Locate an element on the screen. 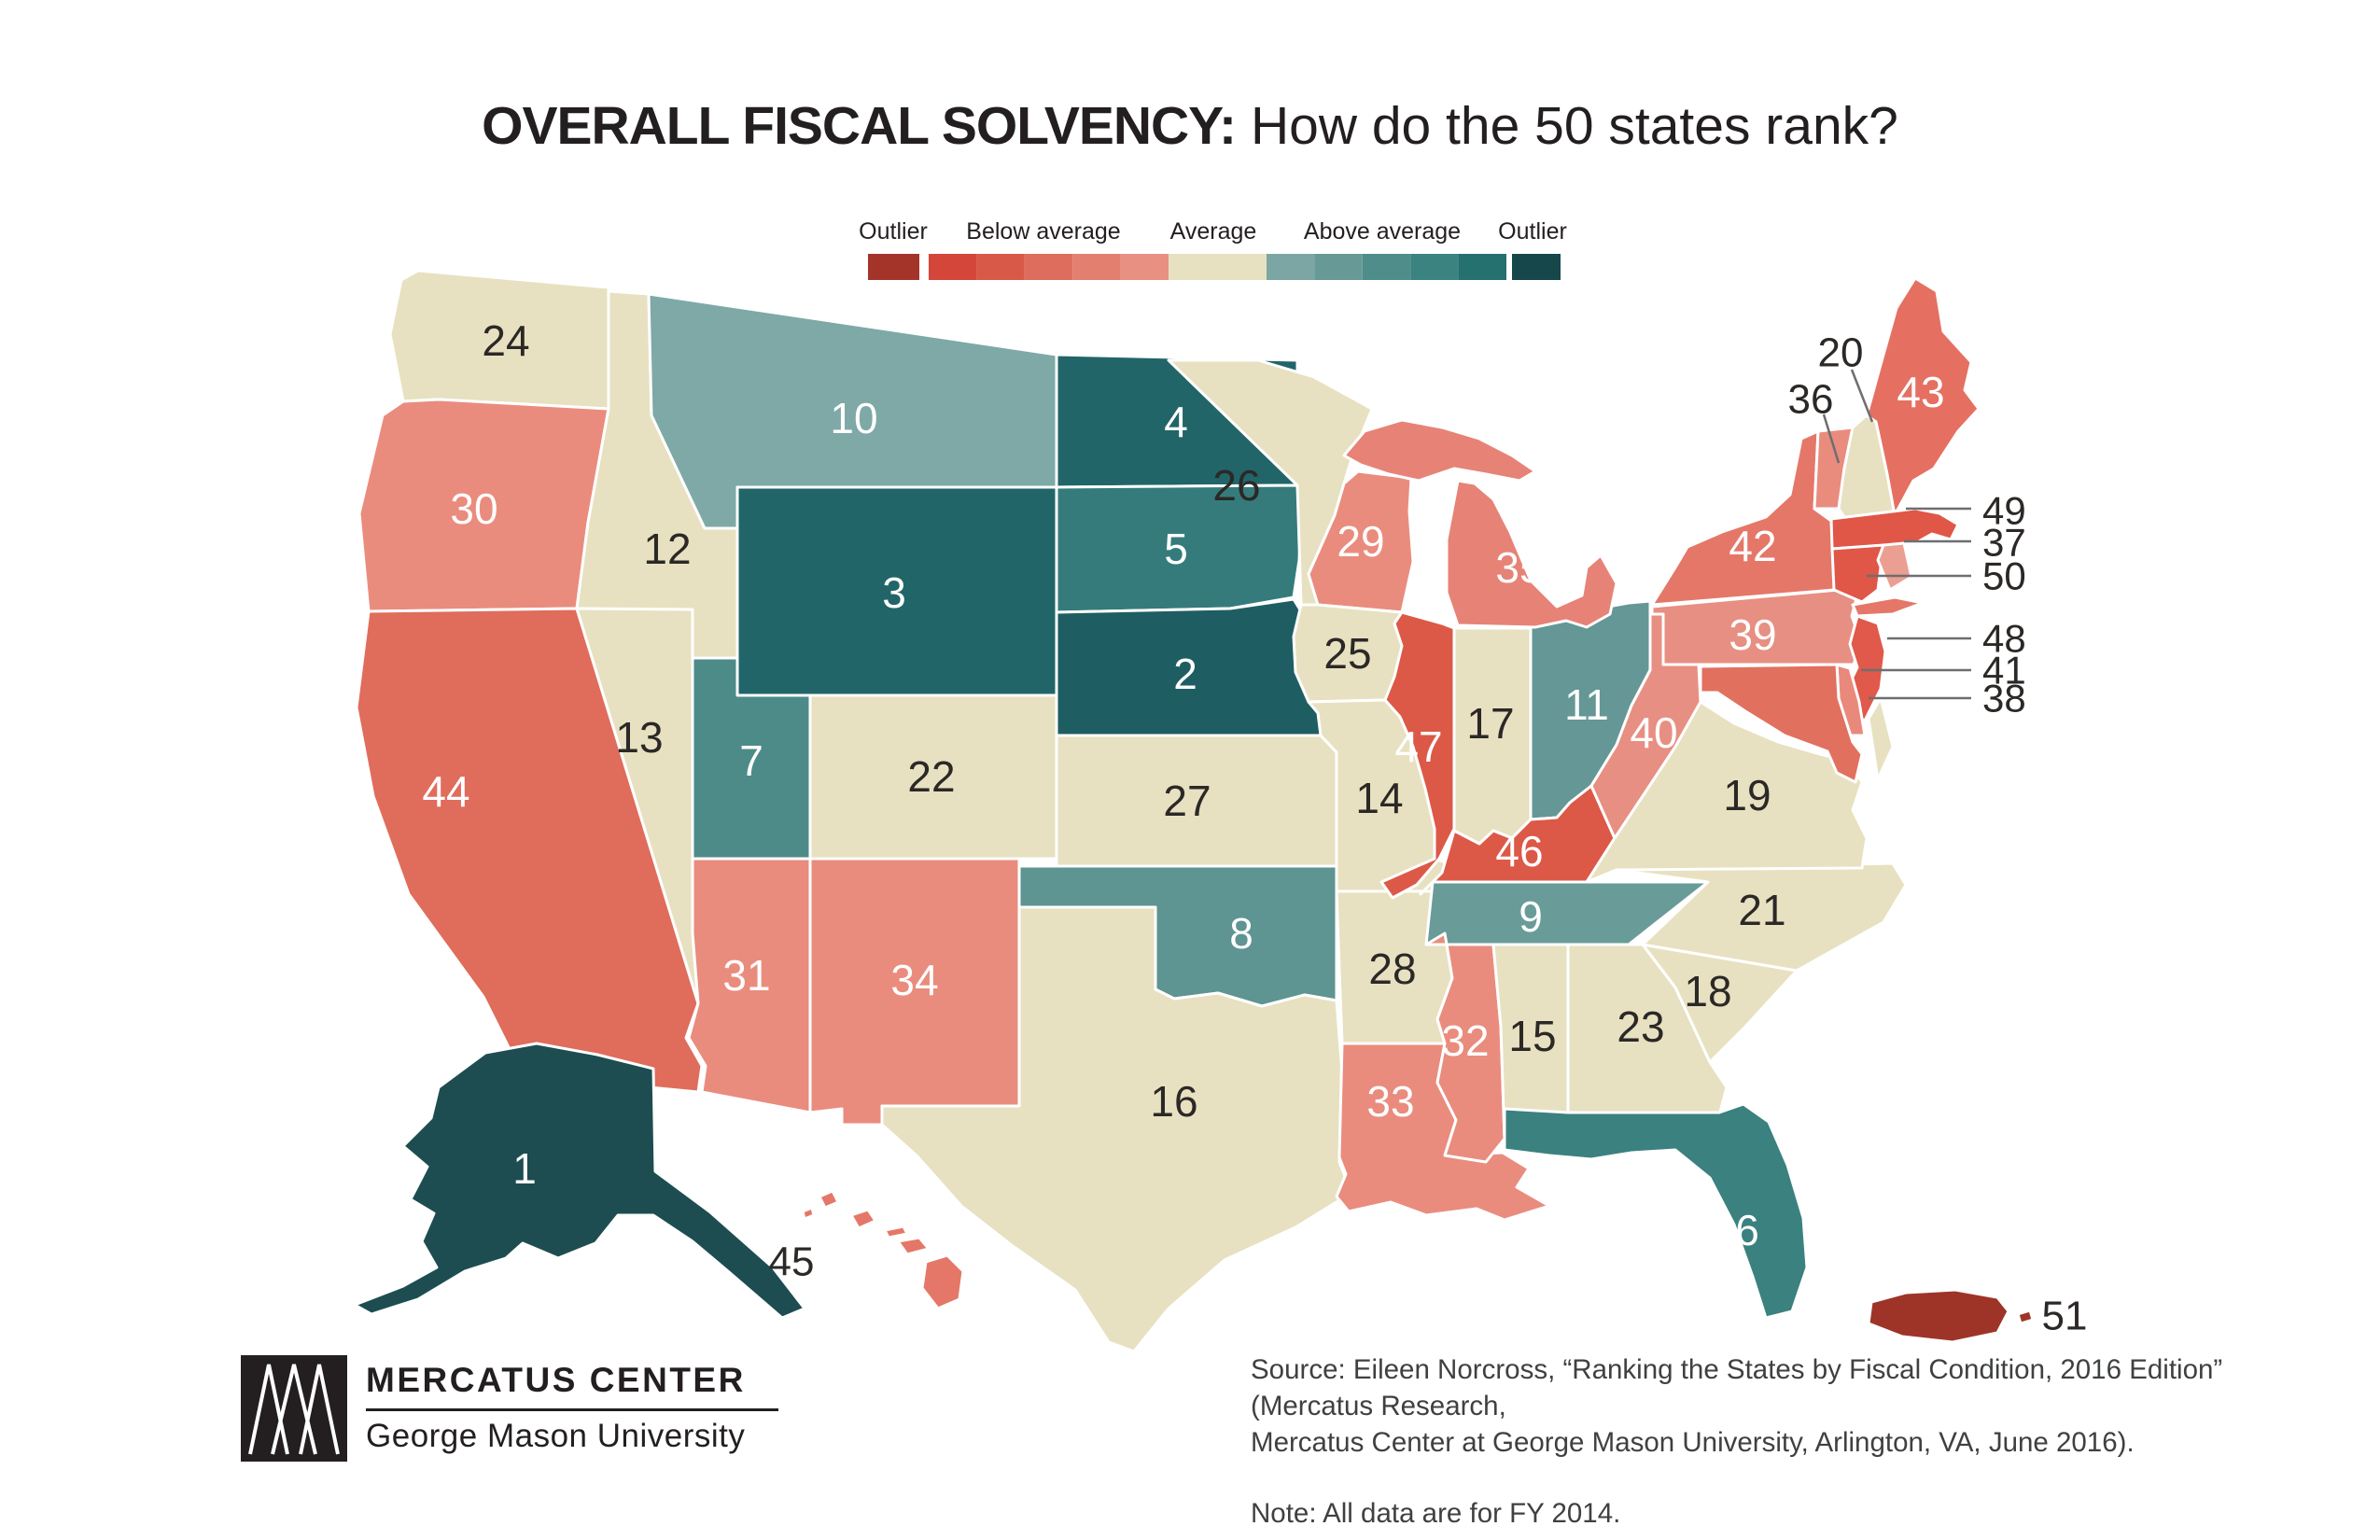 The height and width of the screenshot is (1540, 2380). state-shape-MI is located at coordinates (1531, 554).